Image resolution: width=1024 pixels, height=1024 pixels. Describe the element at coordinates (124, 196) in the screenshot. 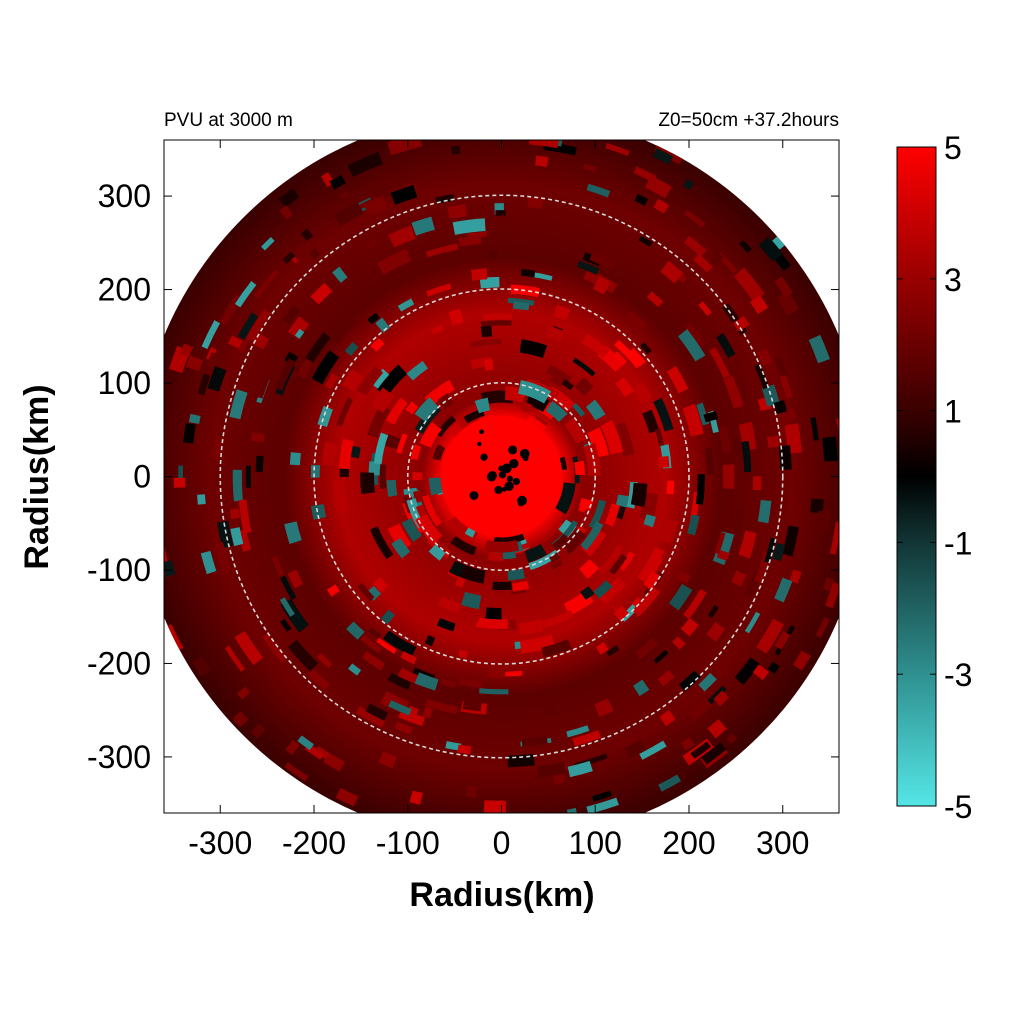

I see `y-tick-label: 300` at that location.